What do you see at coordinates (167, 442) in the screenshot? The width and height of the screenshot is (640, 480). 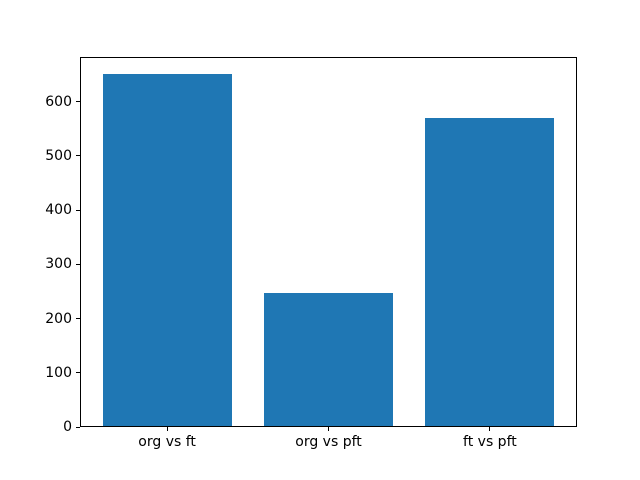 I see `x-tick-label: org vs ft` at bounding box center [167, 442].